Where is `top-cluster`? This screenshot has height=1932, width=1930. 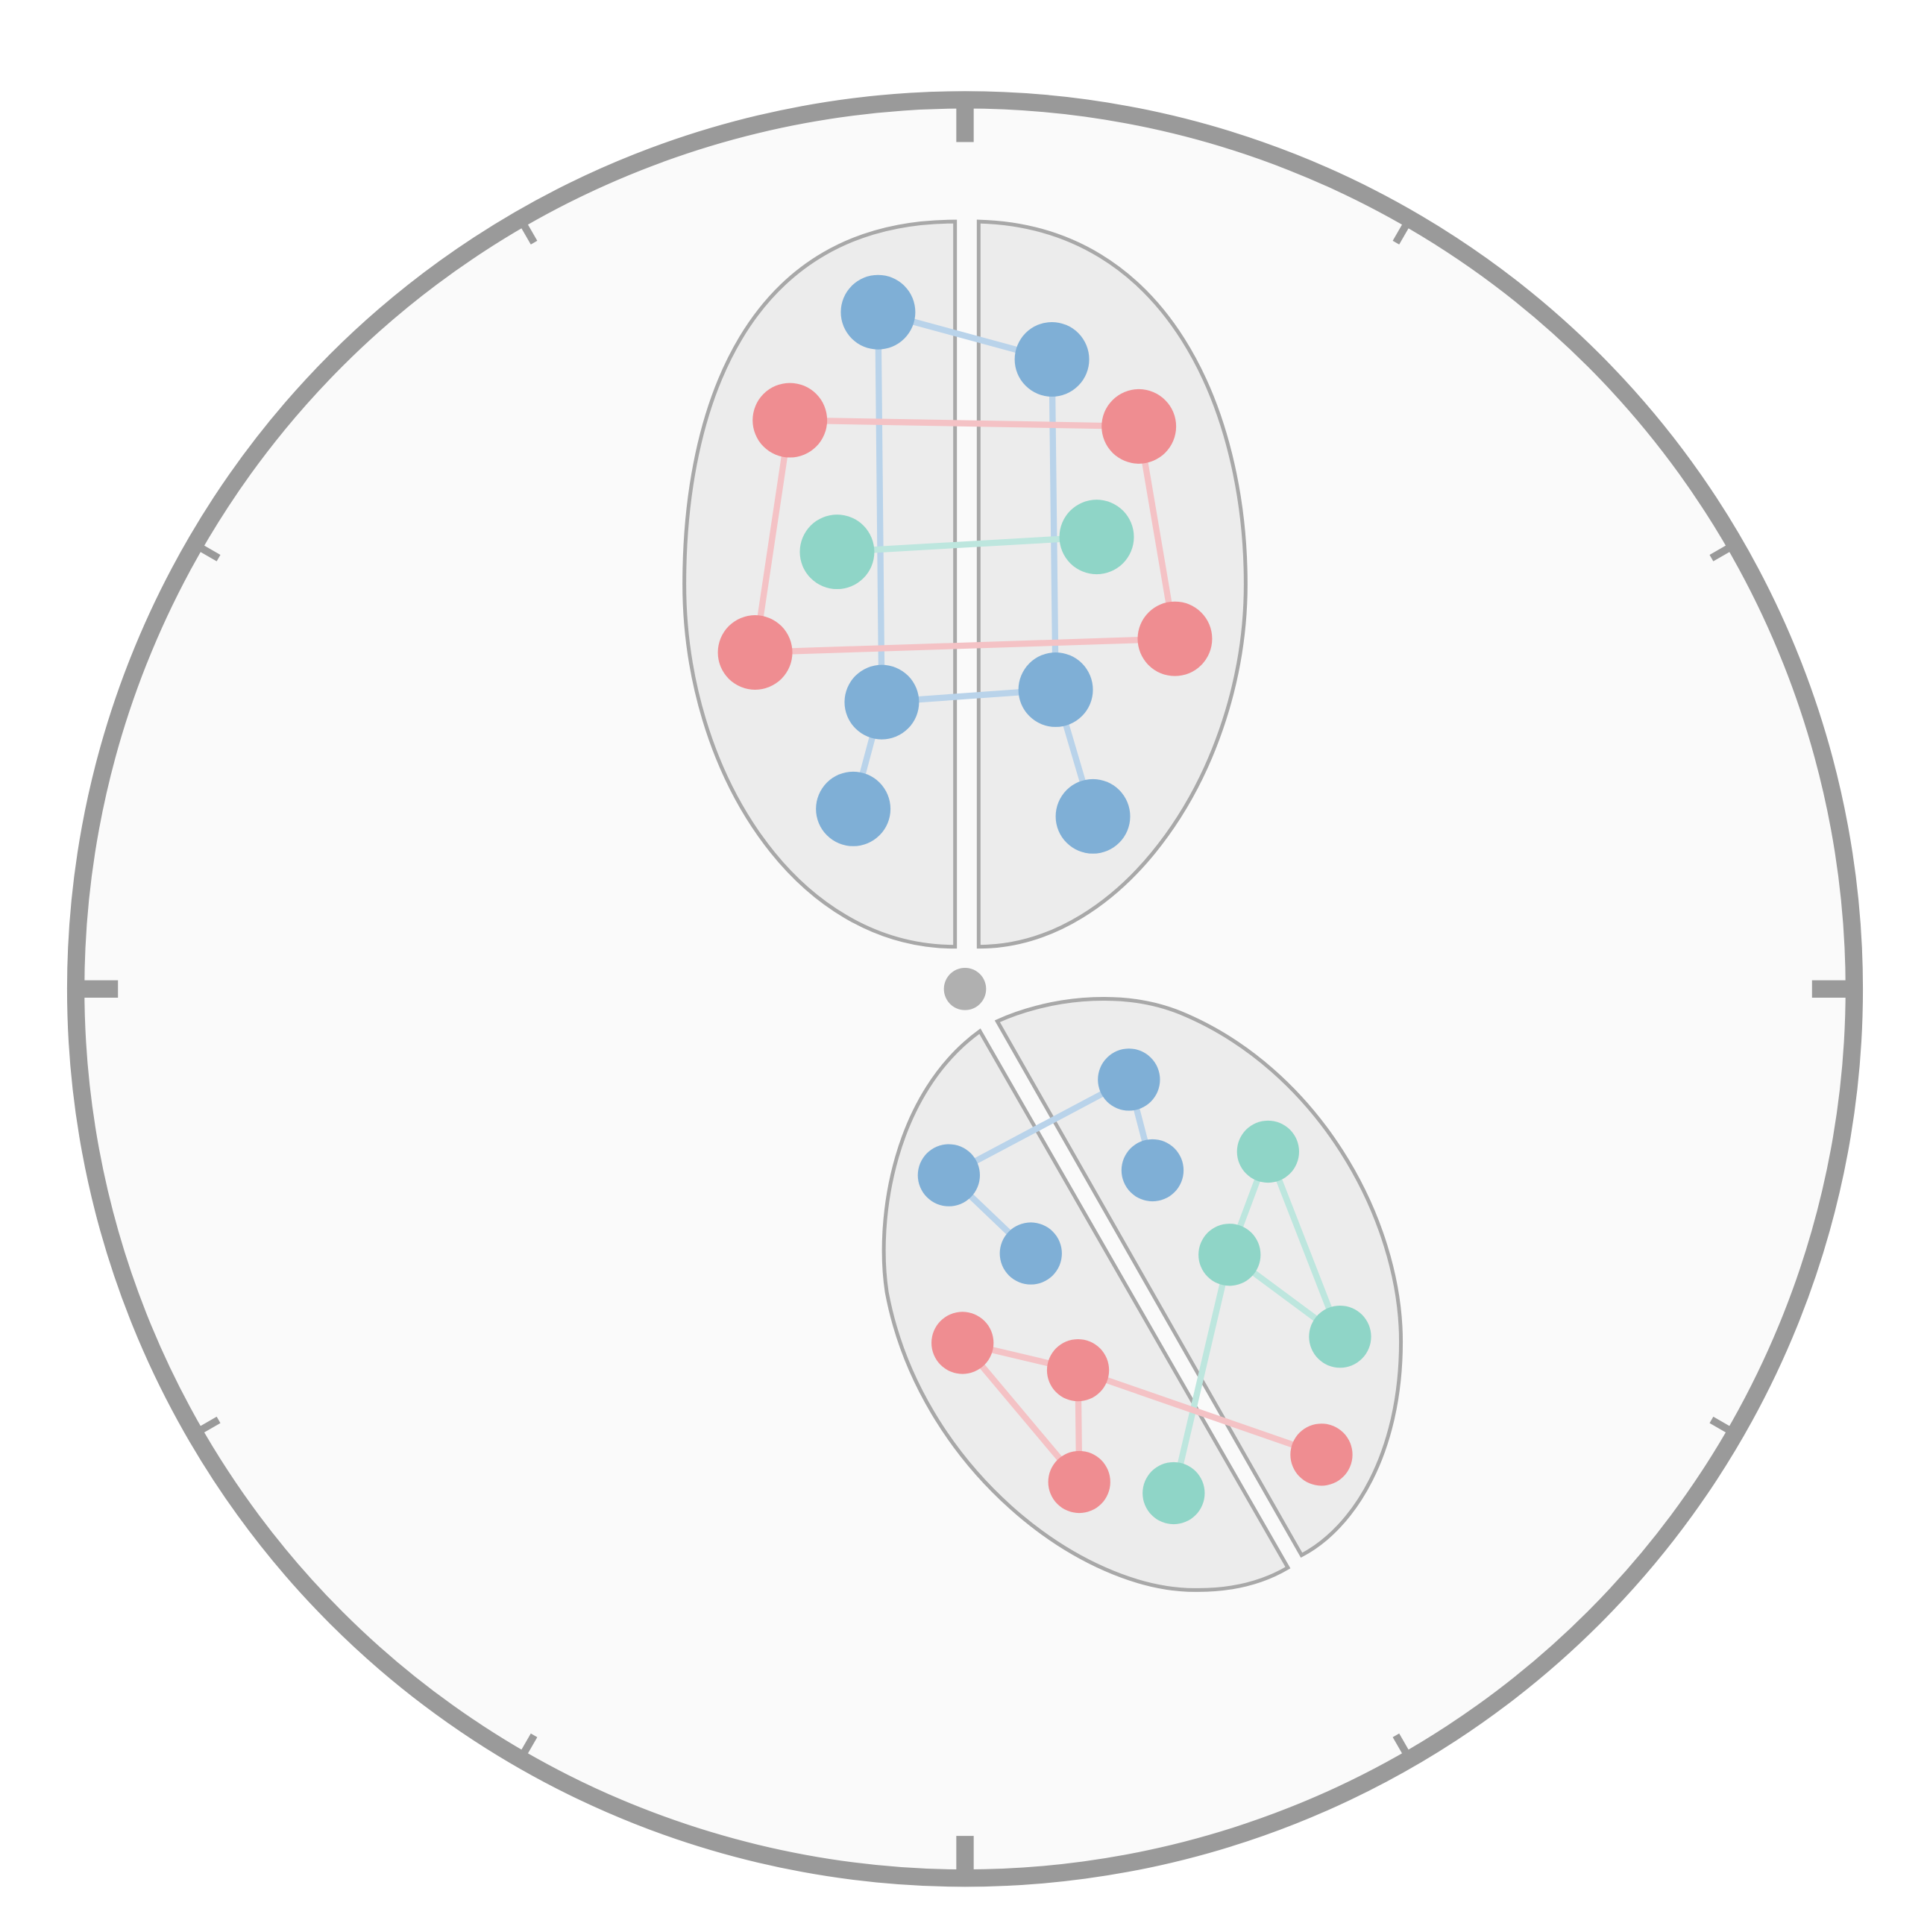 top-cluster is located at coordinates (965, 584).